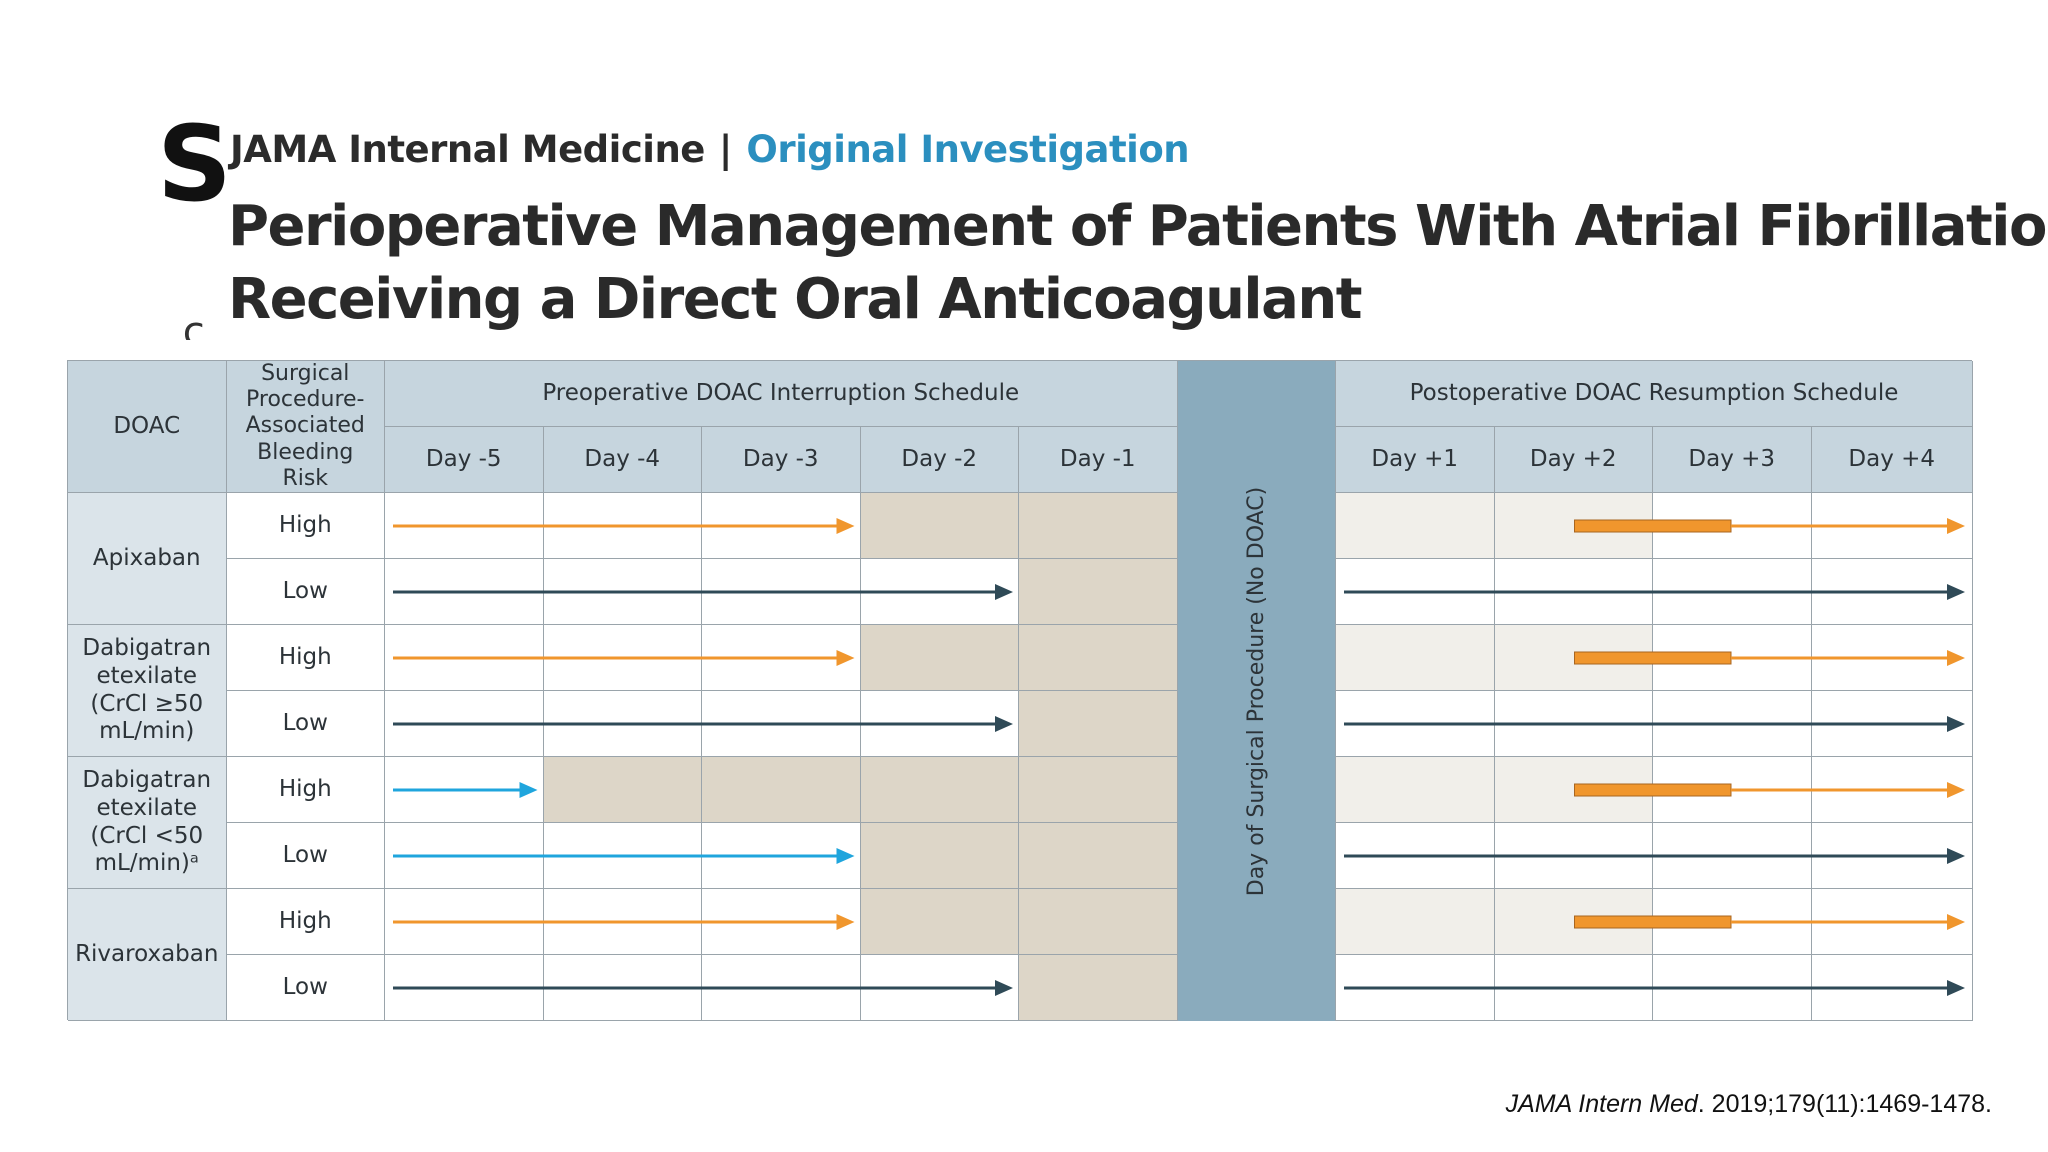  I want to click on header-day-post: Day +1, so click(1415, 460).